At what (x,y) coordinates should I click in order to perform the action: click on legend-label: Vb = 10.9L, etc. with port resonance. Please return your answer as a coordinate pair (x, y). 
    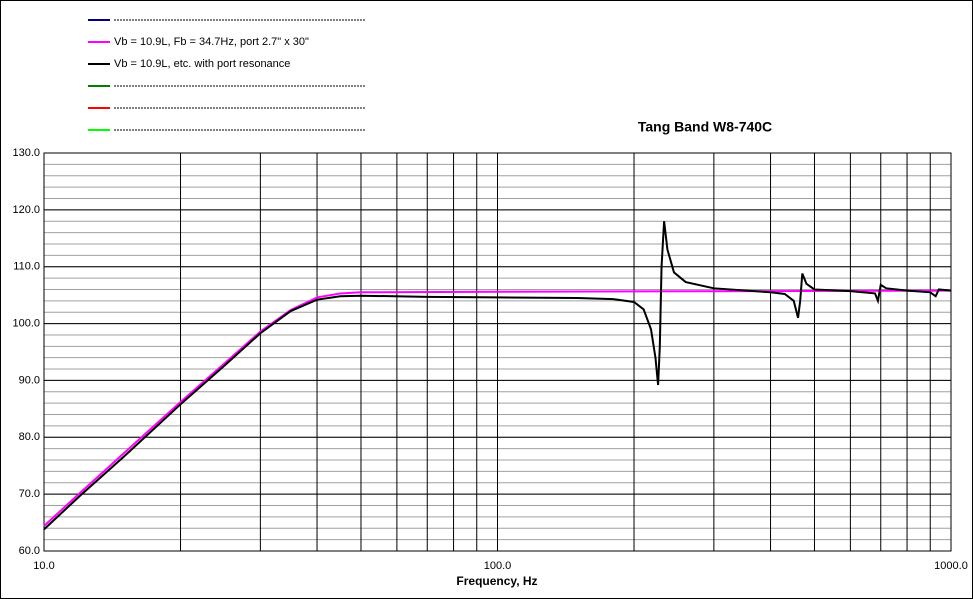
    Looking at the image, I should click on (202, 64).